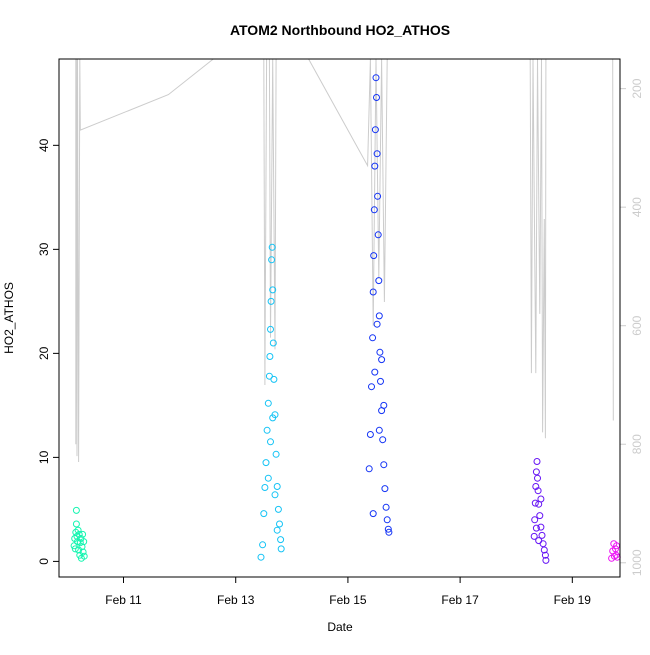  Describe the element at coordinates (637, 88) in the screenshot. I see `right-tick-label: 200` at that location.